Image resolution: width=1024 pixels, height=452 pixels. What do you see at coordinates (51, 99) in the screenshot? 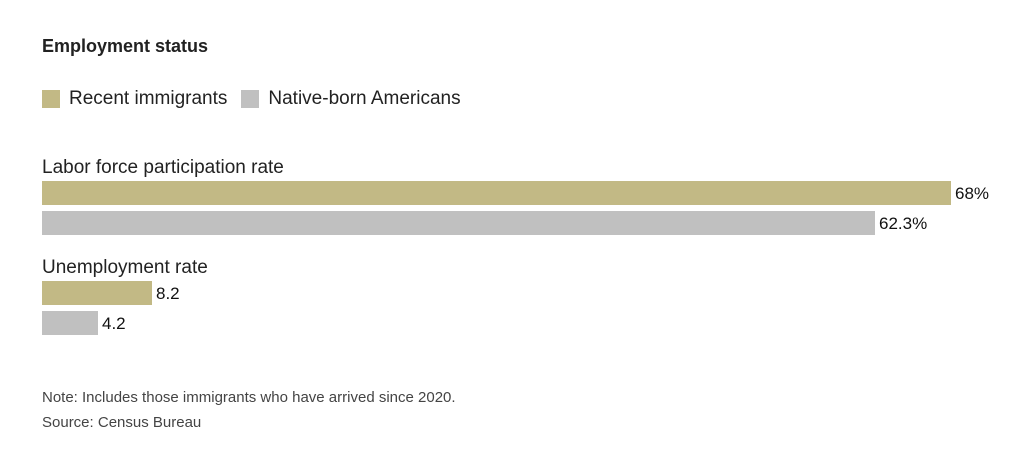
I see `legend-swatch-recent-immigrants` at bounding box center [51, 99].